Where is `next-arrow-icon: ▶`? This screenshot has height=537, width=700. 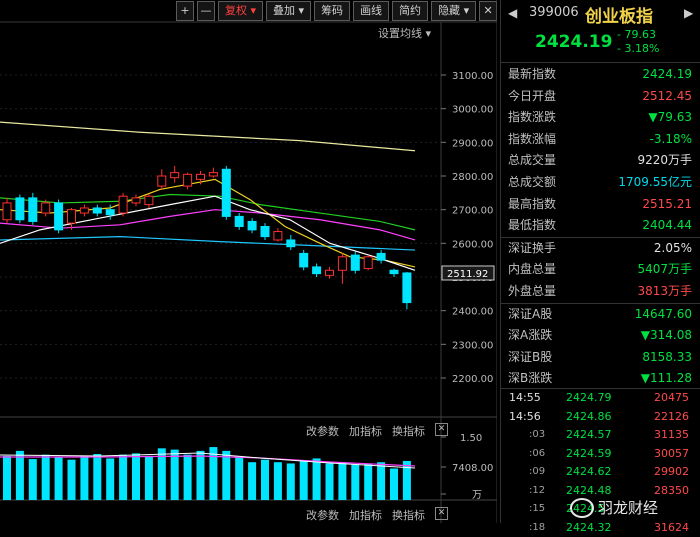
next-arrow-icon: ▶ is located at coordinates (688, 13).